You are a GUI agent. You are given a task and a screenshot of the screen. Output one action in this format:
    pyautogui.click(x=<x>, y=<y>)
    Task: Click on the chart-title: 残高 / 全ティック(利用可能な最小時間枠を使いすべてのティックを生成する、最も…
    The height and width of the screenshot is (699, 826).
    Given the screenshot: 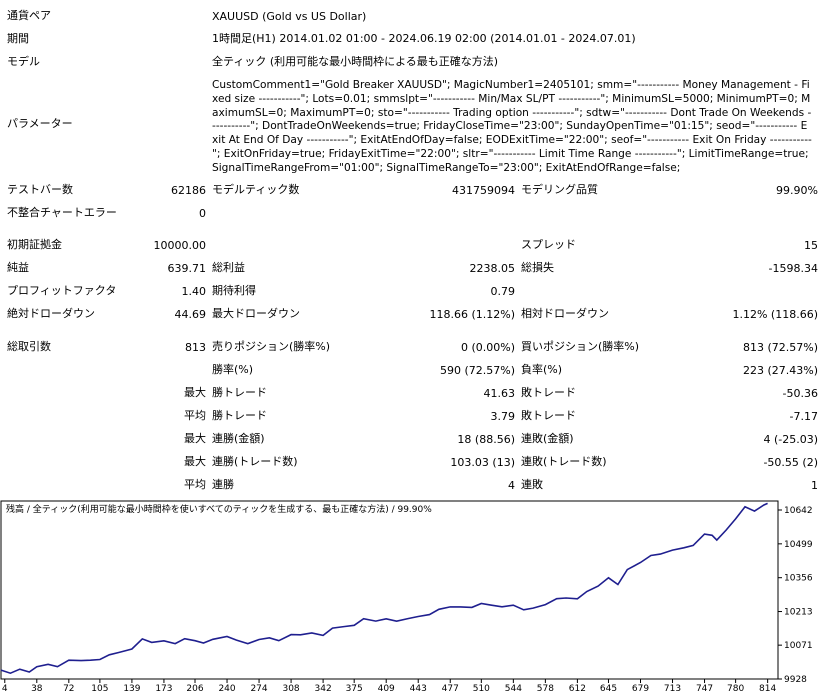 What is the action you would take?
    pyautogui.click(x=219, y=509)
    